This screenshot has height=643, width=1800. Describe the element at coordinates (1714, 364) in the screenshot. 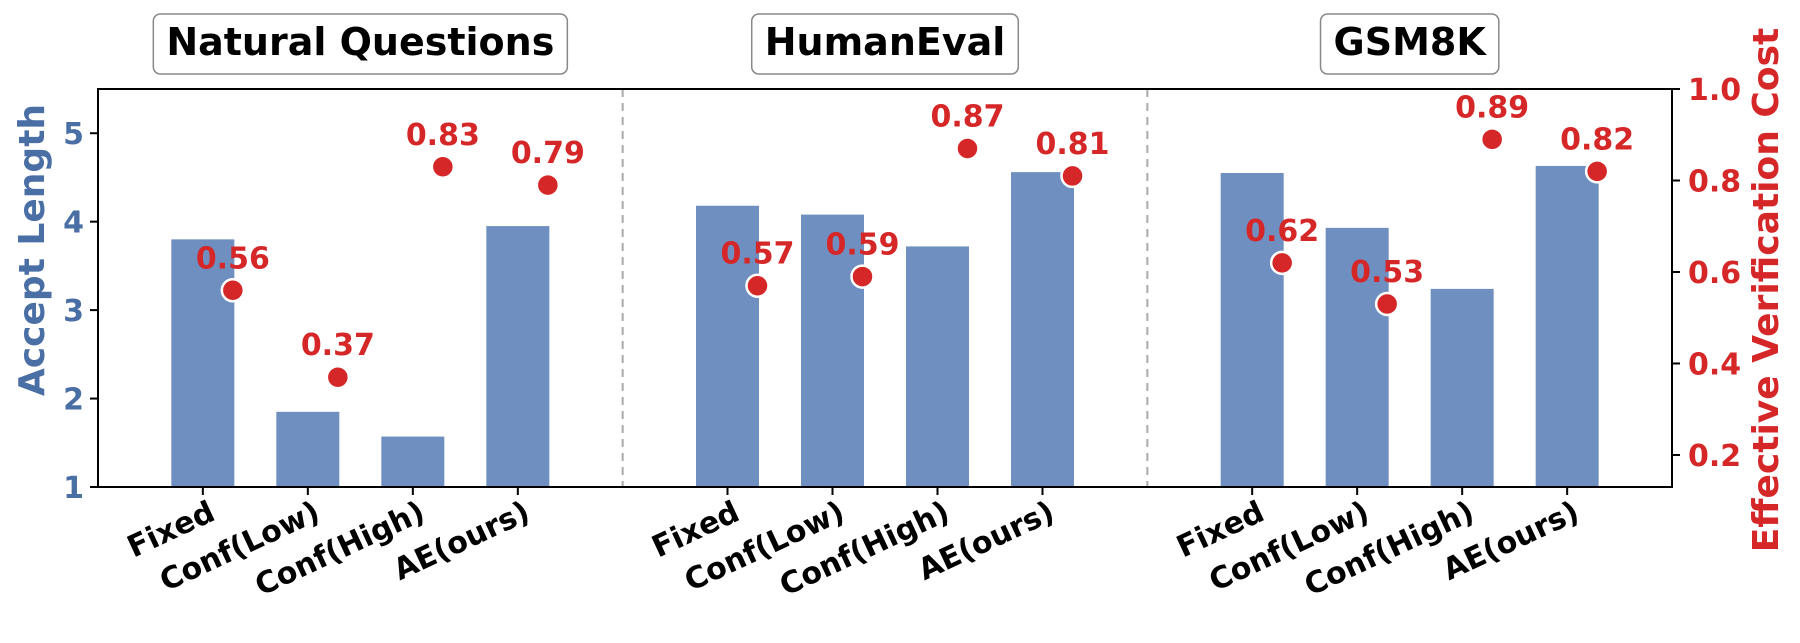

I see `right-y-tick-label: 0.4` at that location.